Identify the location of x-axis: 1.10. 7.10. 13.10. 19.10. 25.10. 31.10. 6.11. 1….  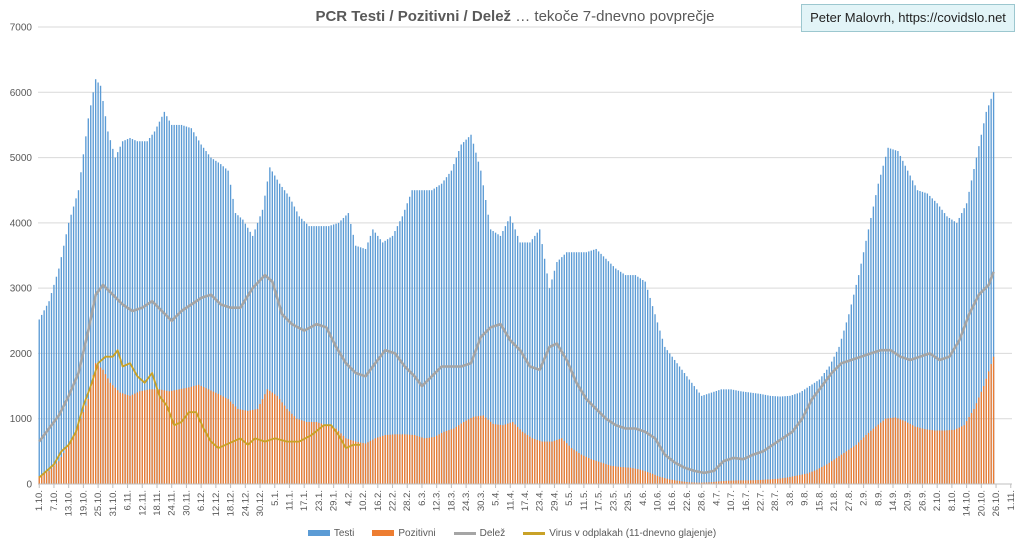
(525, 499).